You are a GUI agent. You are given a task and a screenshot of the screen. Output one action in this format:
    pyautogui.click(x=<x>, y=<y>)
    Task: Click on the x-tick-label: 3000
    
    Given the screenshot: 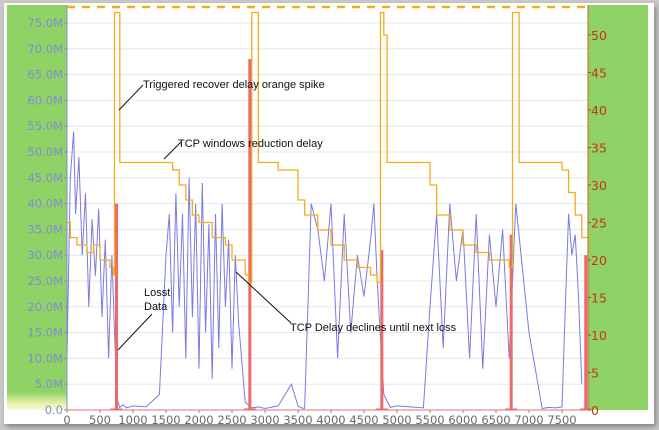 What is the action you would take?
    pyautogui.click(x=264, y=418)
    